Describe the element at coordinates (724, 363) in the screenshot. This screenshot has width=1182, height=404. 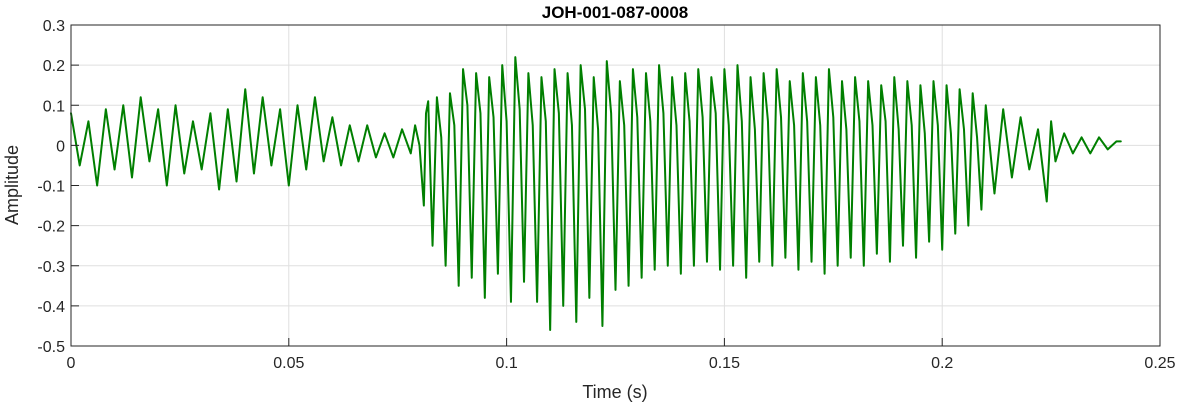
I see `x-tick-label: 0.15` at that location.